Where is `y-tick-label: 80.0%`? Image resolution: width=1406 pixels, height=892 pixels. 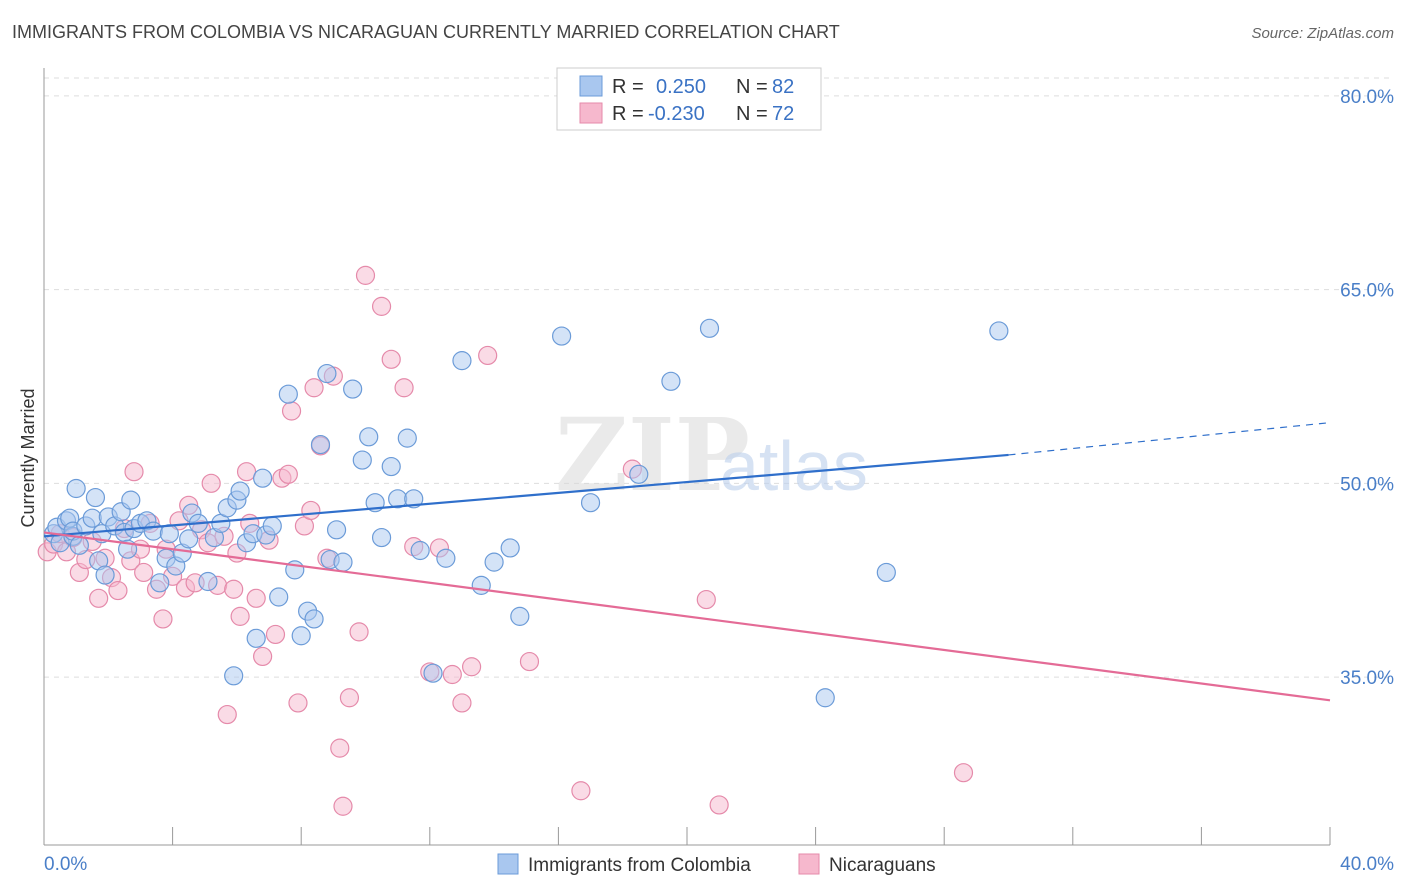 y-tick-label: 80.0% is located at coordinates (1367, 97).